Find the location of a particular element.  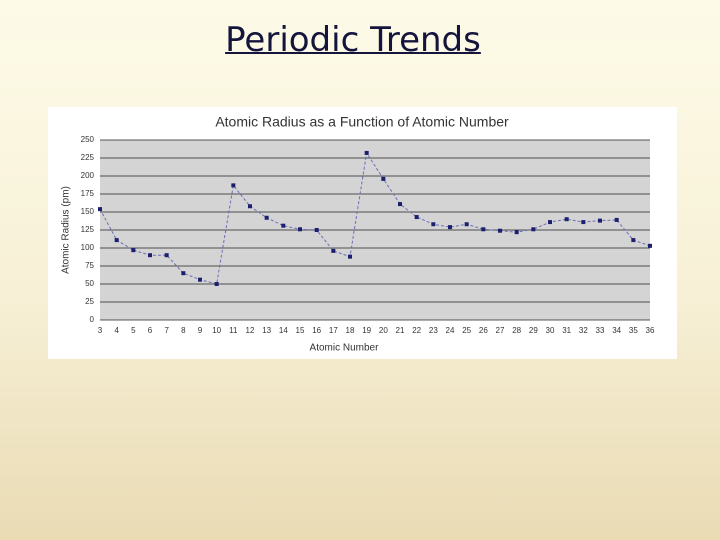

x-tick-label: 19 is located at coordinates (366, 330).